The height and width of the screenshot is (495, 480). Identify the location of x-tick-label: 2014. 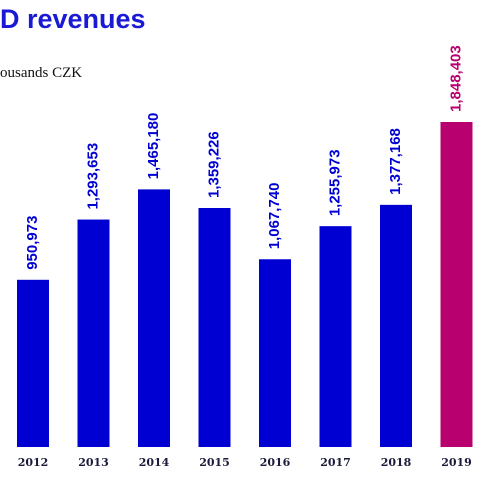
(154, 462).